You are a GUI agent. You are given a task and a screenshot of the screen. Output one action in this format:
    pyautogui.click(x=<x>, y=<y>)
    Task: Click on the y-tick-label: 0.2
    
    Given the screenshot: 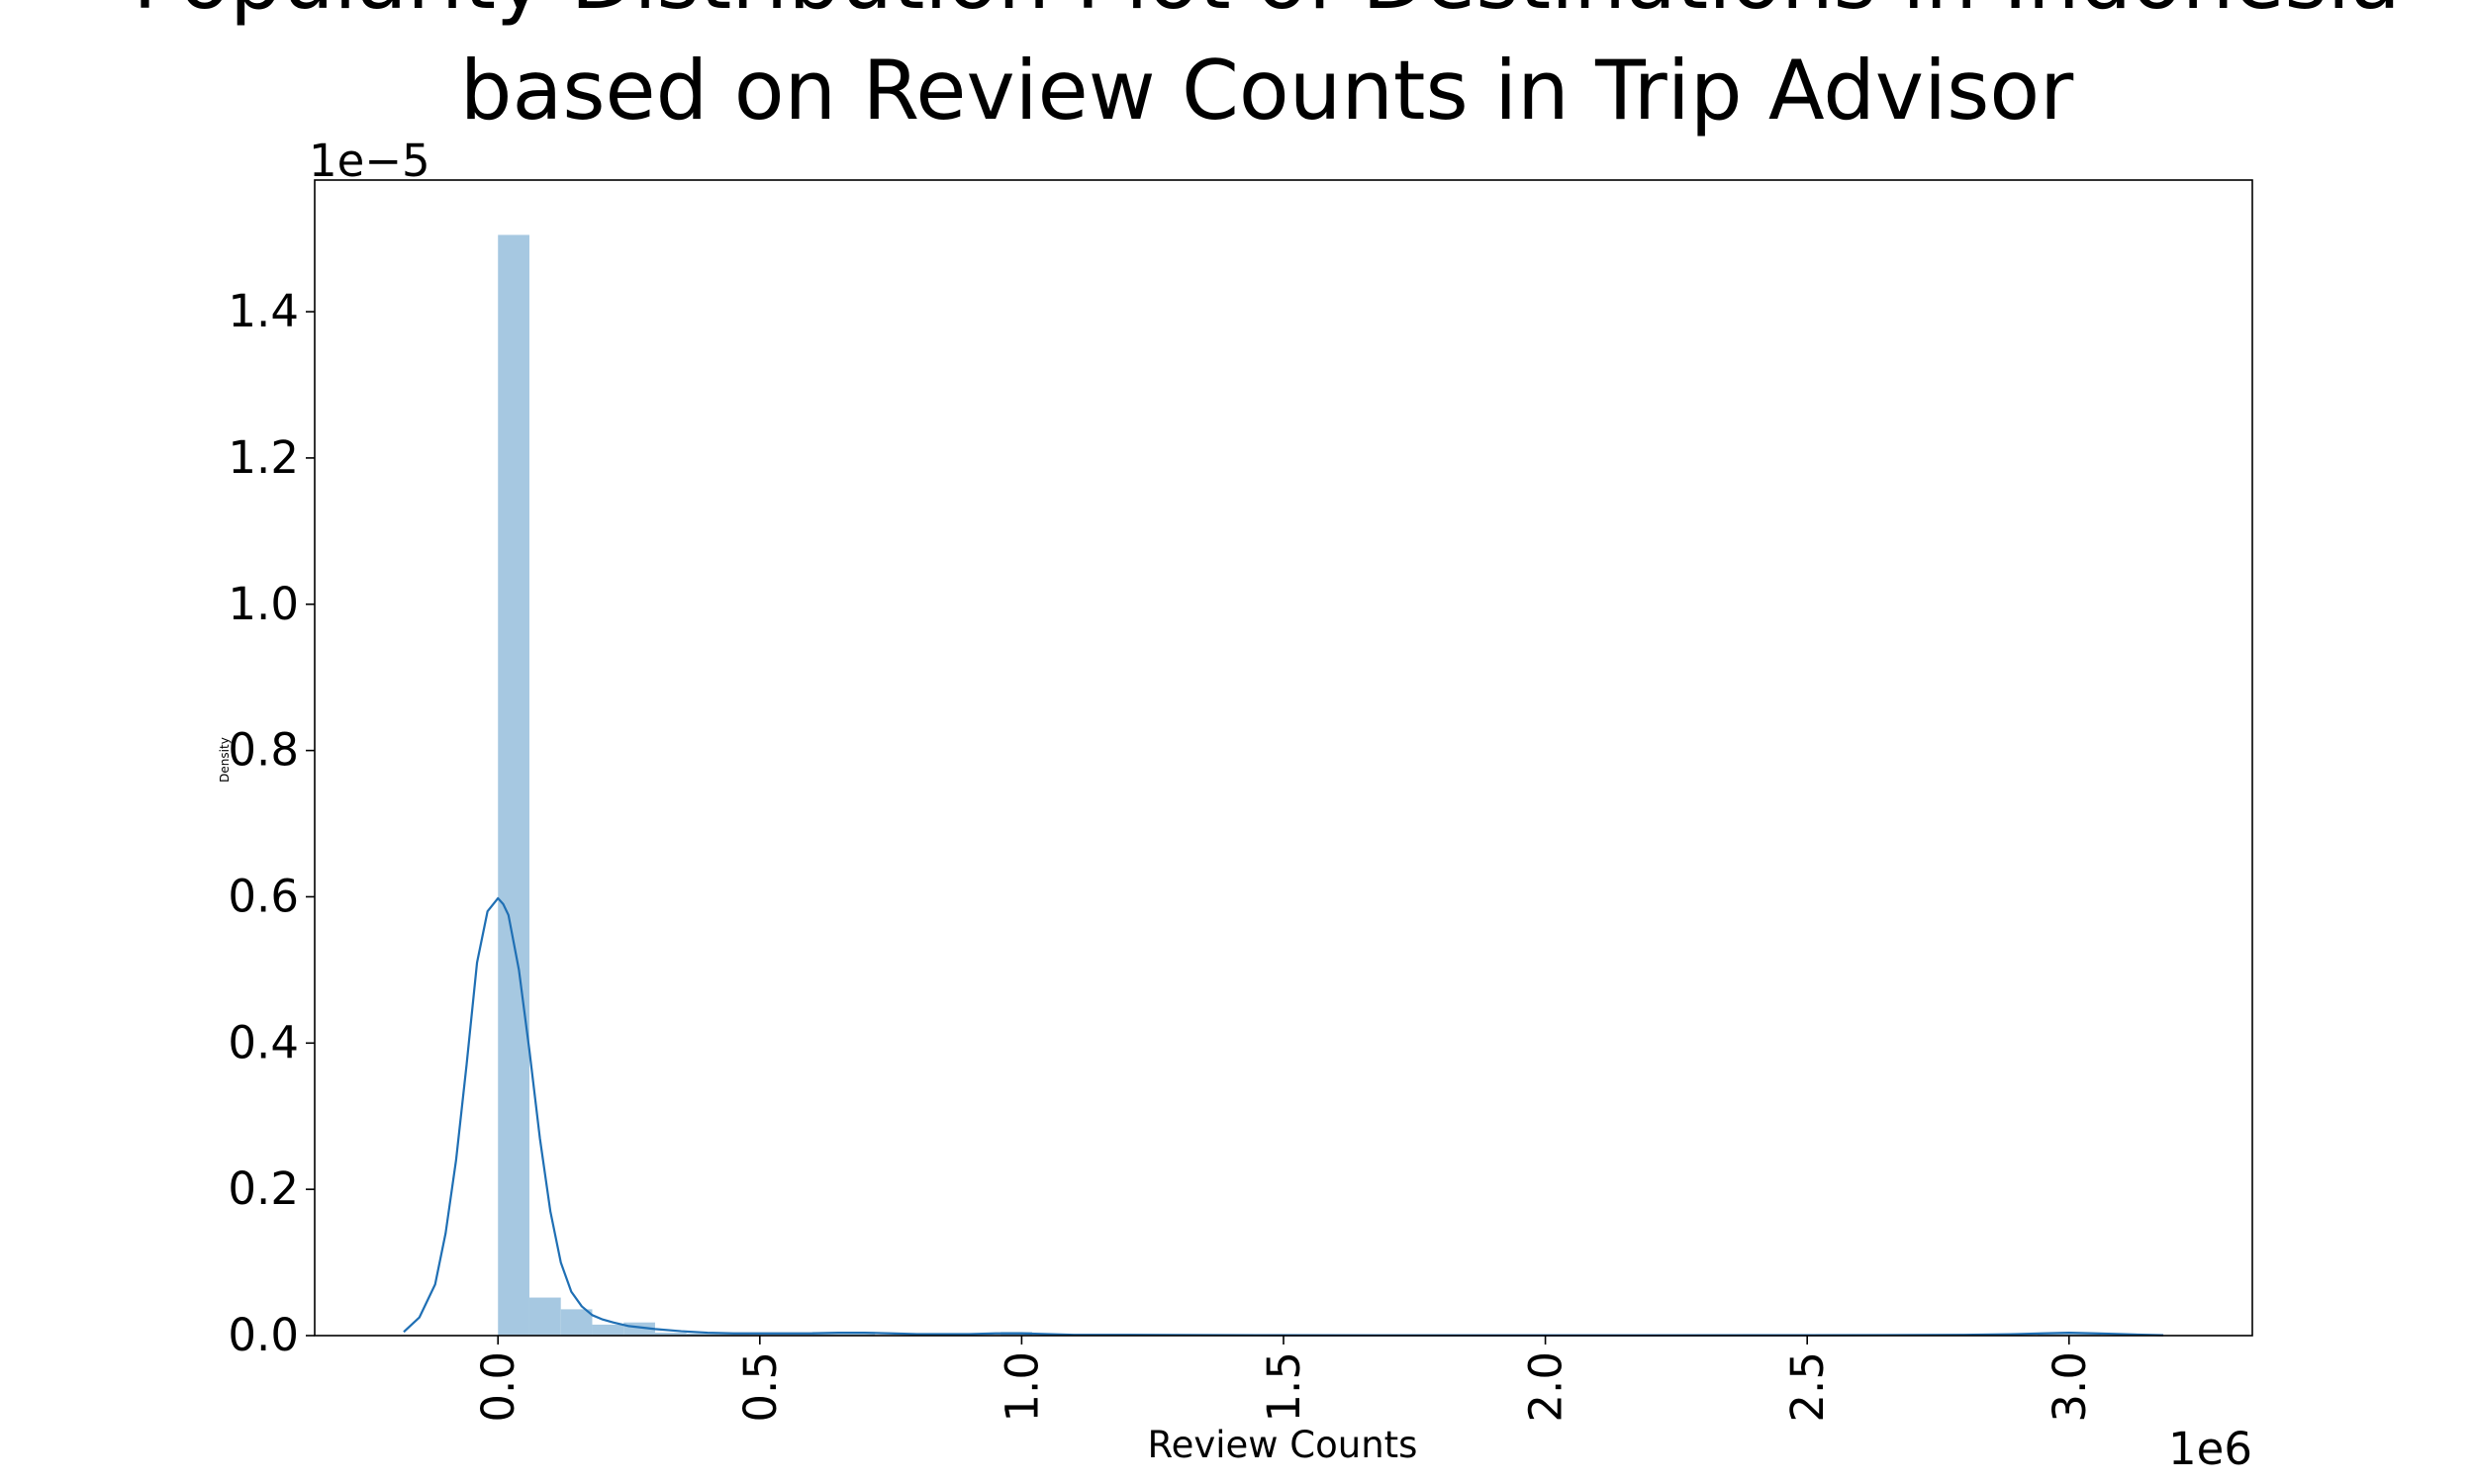 What is the action you would take?
    pyautogui.click(x=264, y=1188)
    